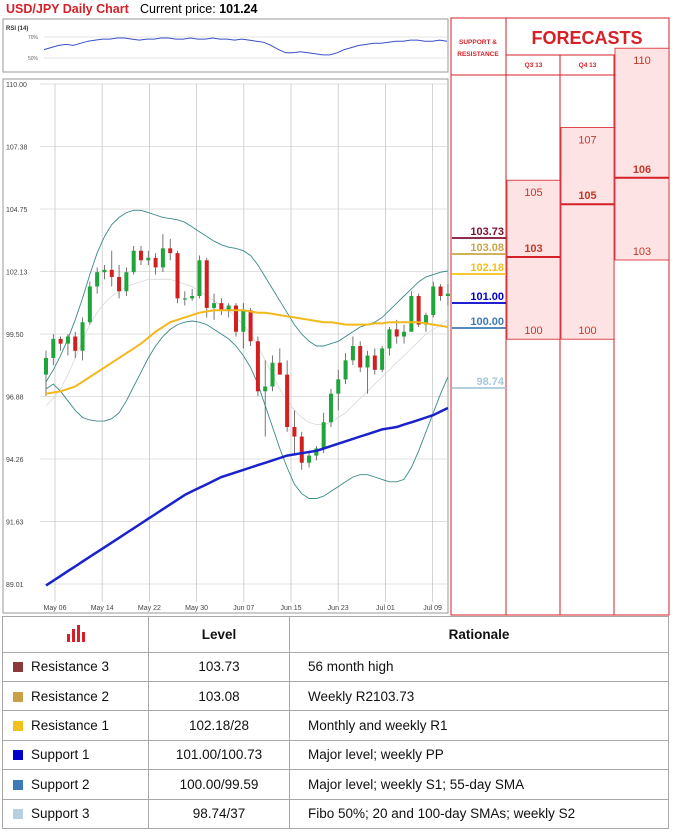  Describe the element at coordinates (338, 608) in the screenshot. I see `x-tick-label: Jun 23` at that location.